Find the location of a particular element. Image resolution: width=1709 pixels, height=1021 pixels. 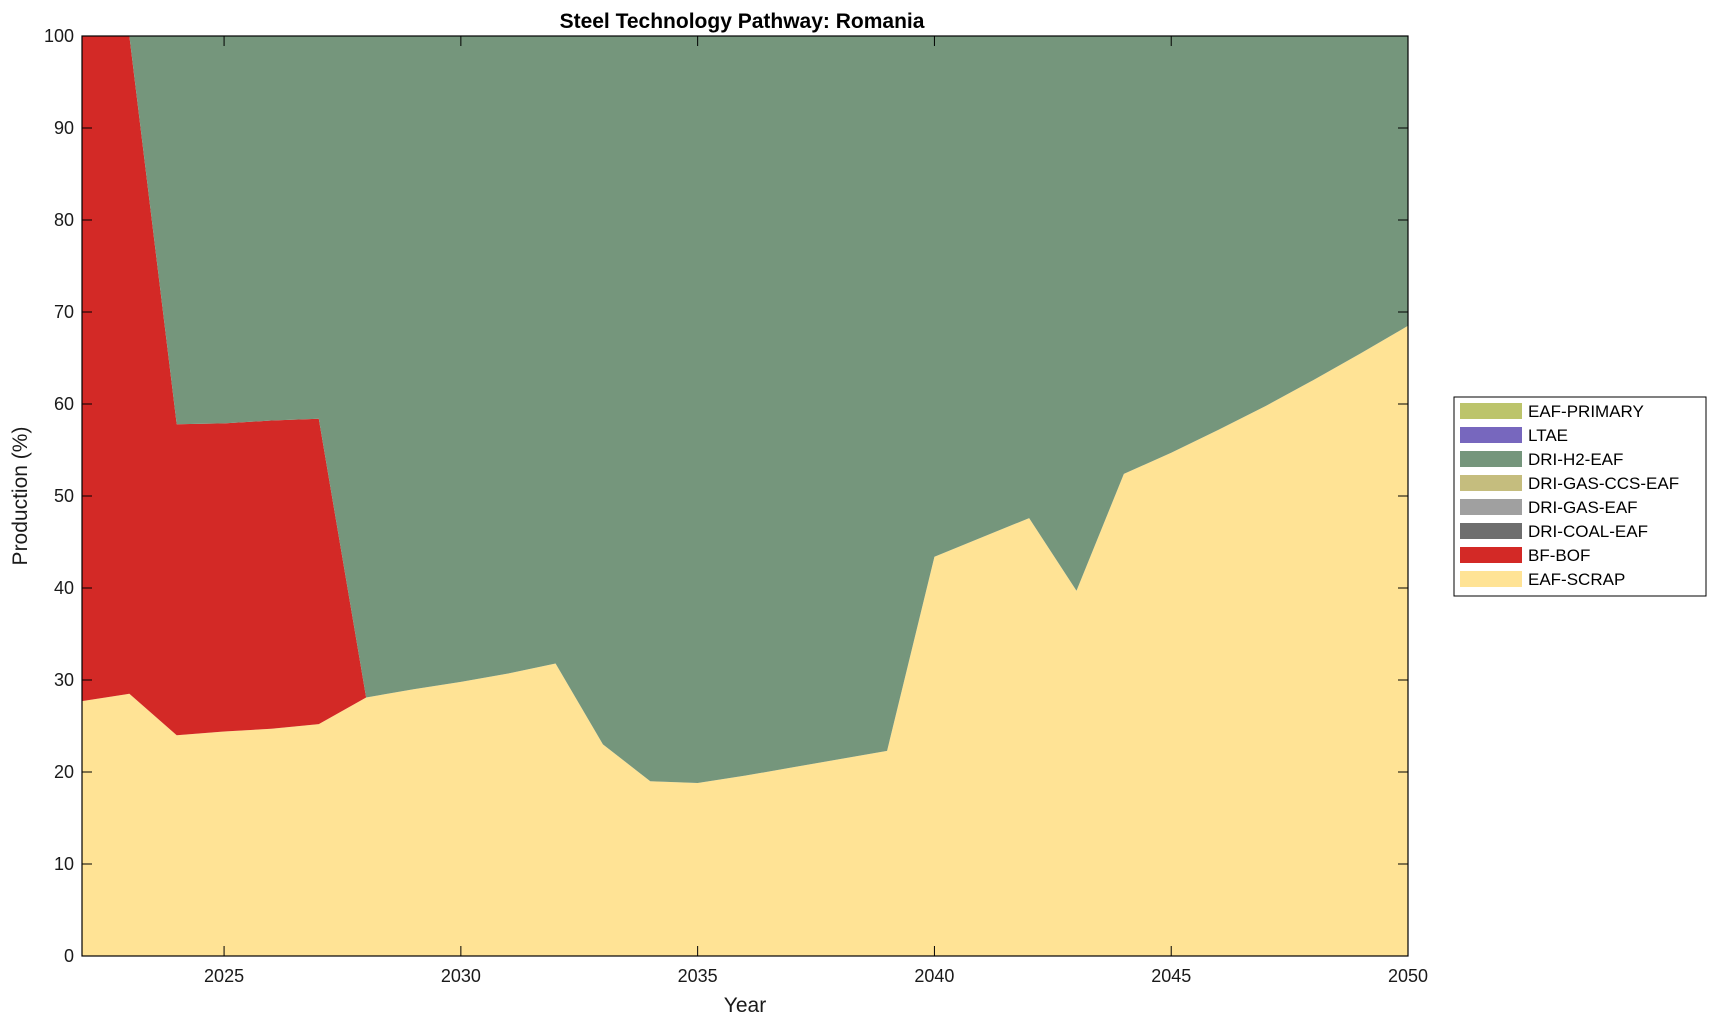

y-tick-label: 20 is located at coordinates (64, 772).